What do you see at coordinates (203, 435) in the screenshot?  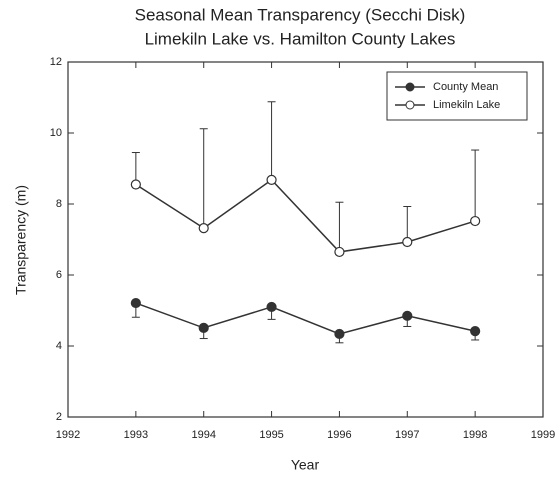 I see `x-tick-label: 1994` at bounding box center [203, 435].